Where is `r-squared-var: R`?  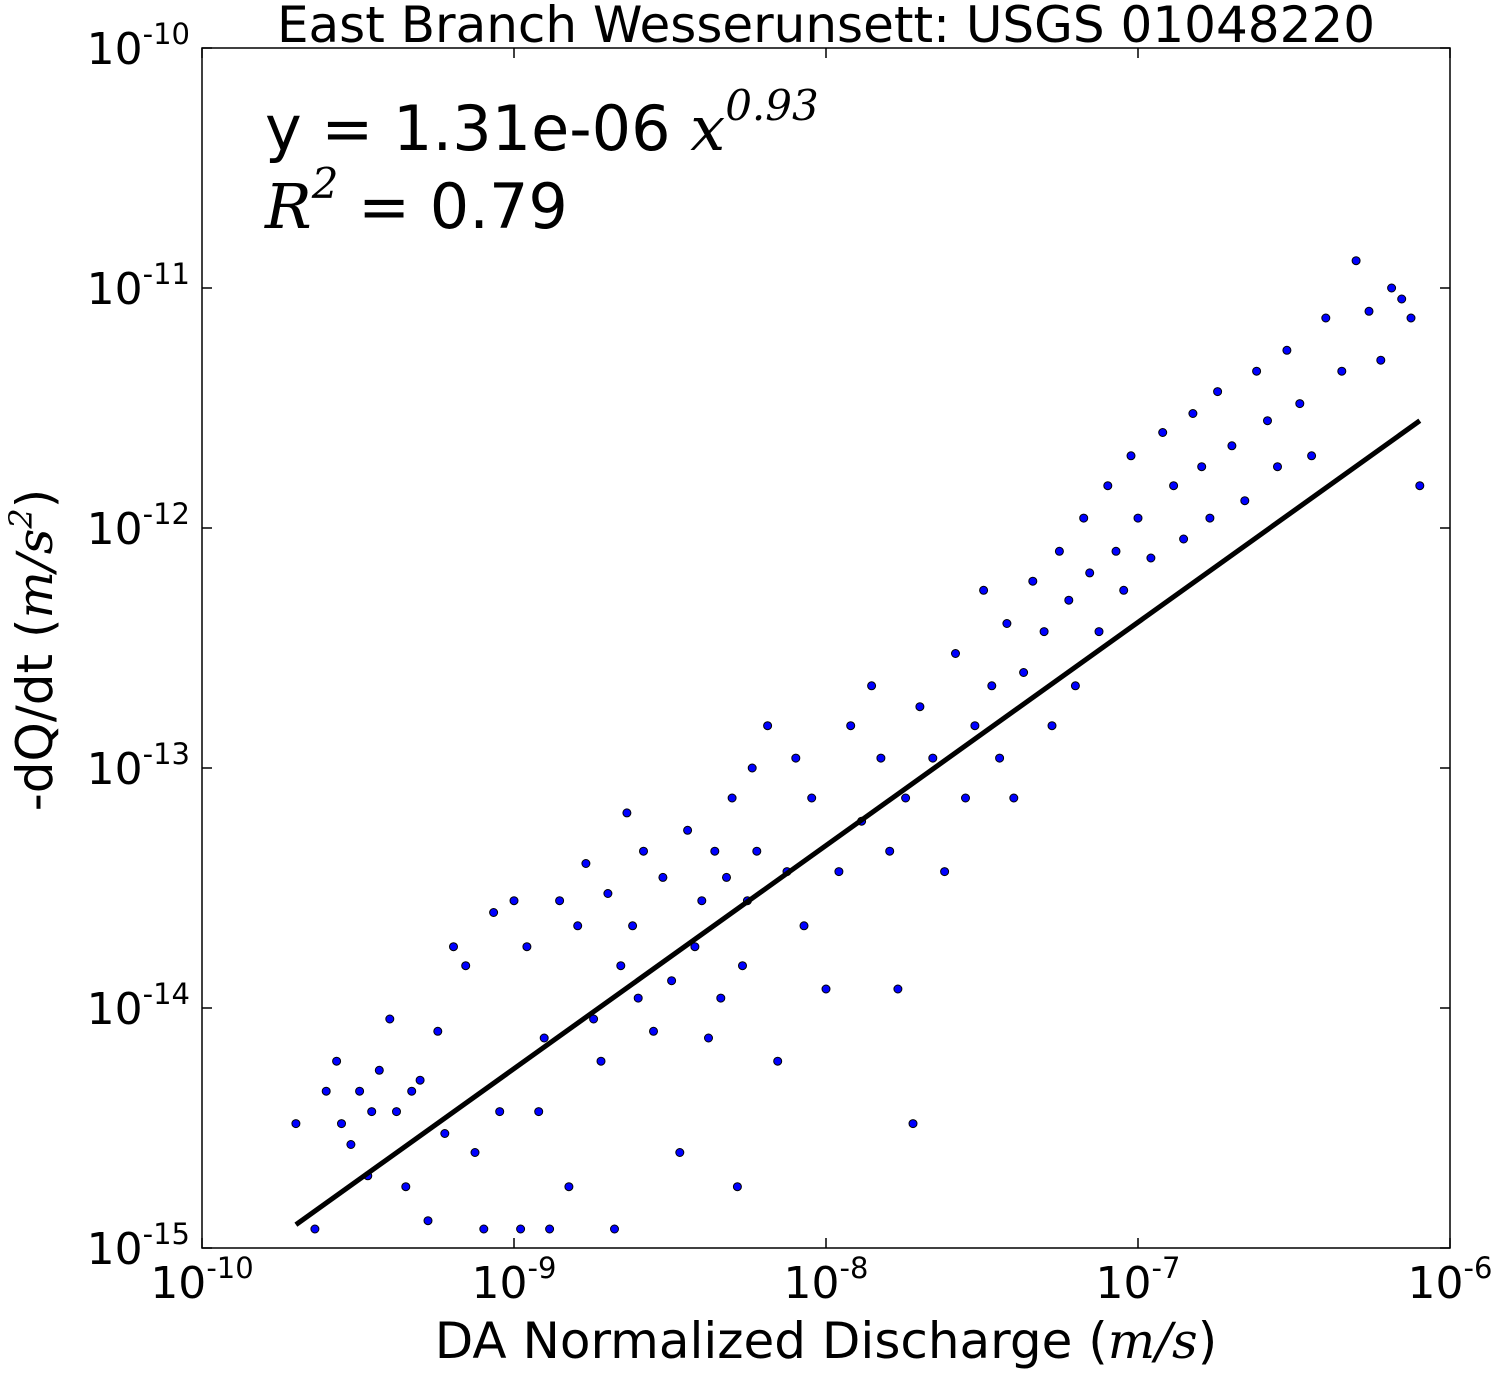
r-squared-var: R is located at coordinates (288, 206).